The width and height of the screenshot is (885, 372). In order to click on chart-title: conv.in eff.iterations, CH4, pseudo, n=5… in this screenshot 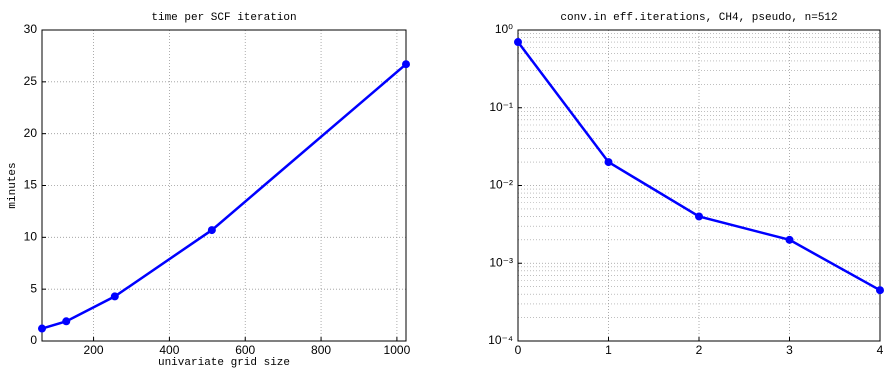, I will do `click(698, 18)`.